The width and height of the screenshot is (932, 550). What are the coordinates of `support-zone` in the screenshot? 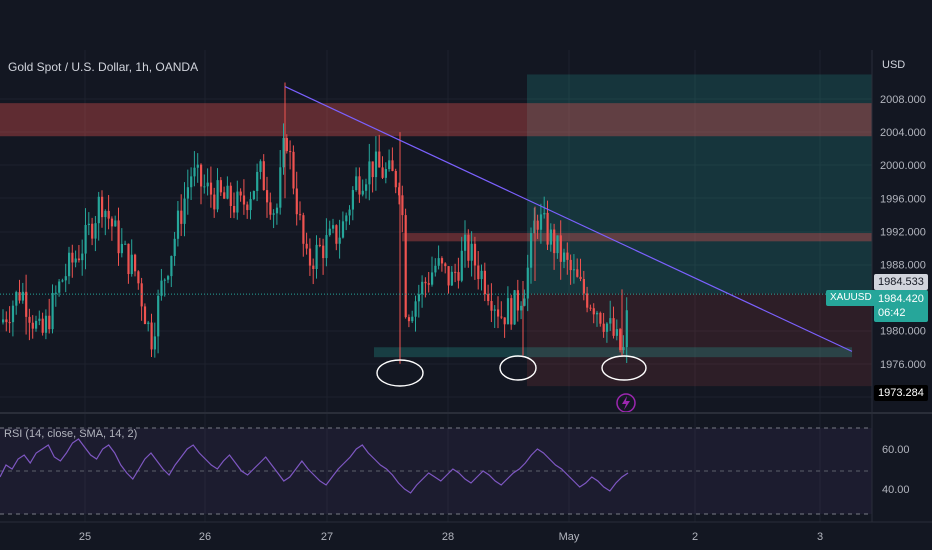 It's located at (613, 352).